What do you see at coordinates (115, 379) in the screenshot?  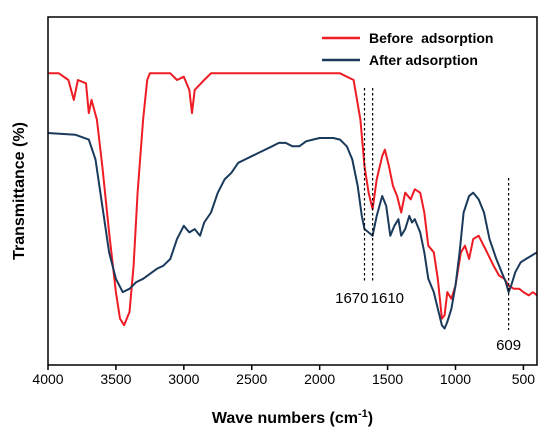 I see `x-tick-label: 3500` at bounding box center [115, 379].